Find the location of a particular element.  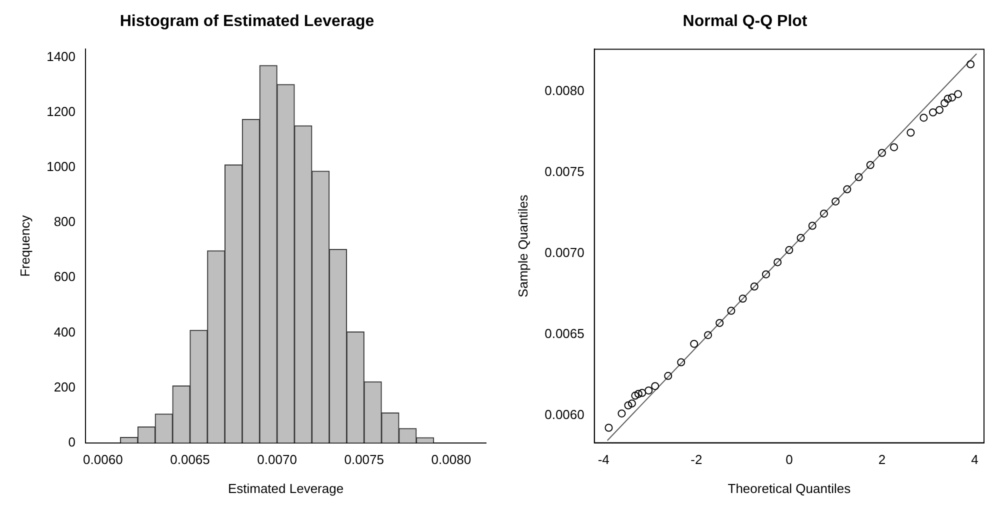

y-tick-label: 800 is located at coordinates (65, 222).